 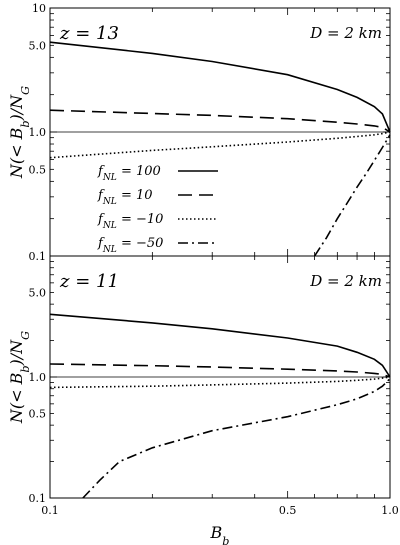 I want to click on x-axis-label: Bb, so click(x=220, y=534).